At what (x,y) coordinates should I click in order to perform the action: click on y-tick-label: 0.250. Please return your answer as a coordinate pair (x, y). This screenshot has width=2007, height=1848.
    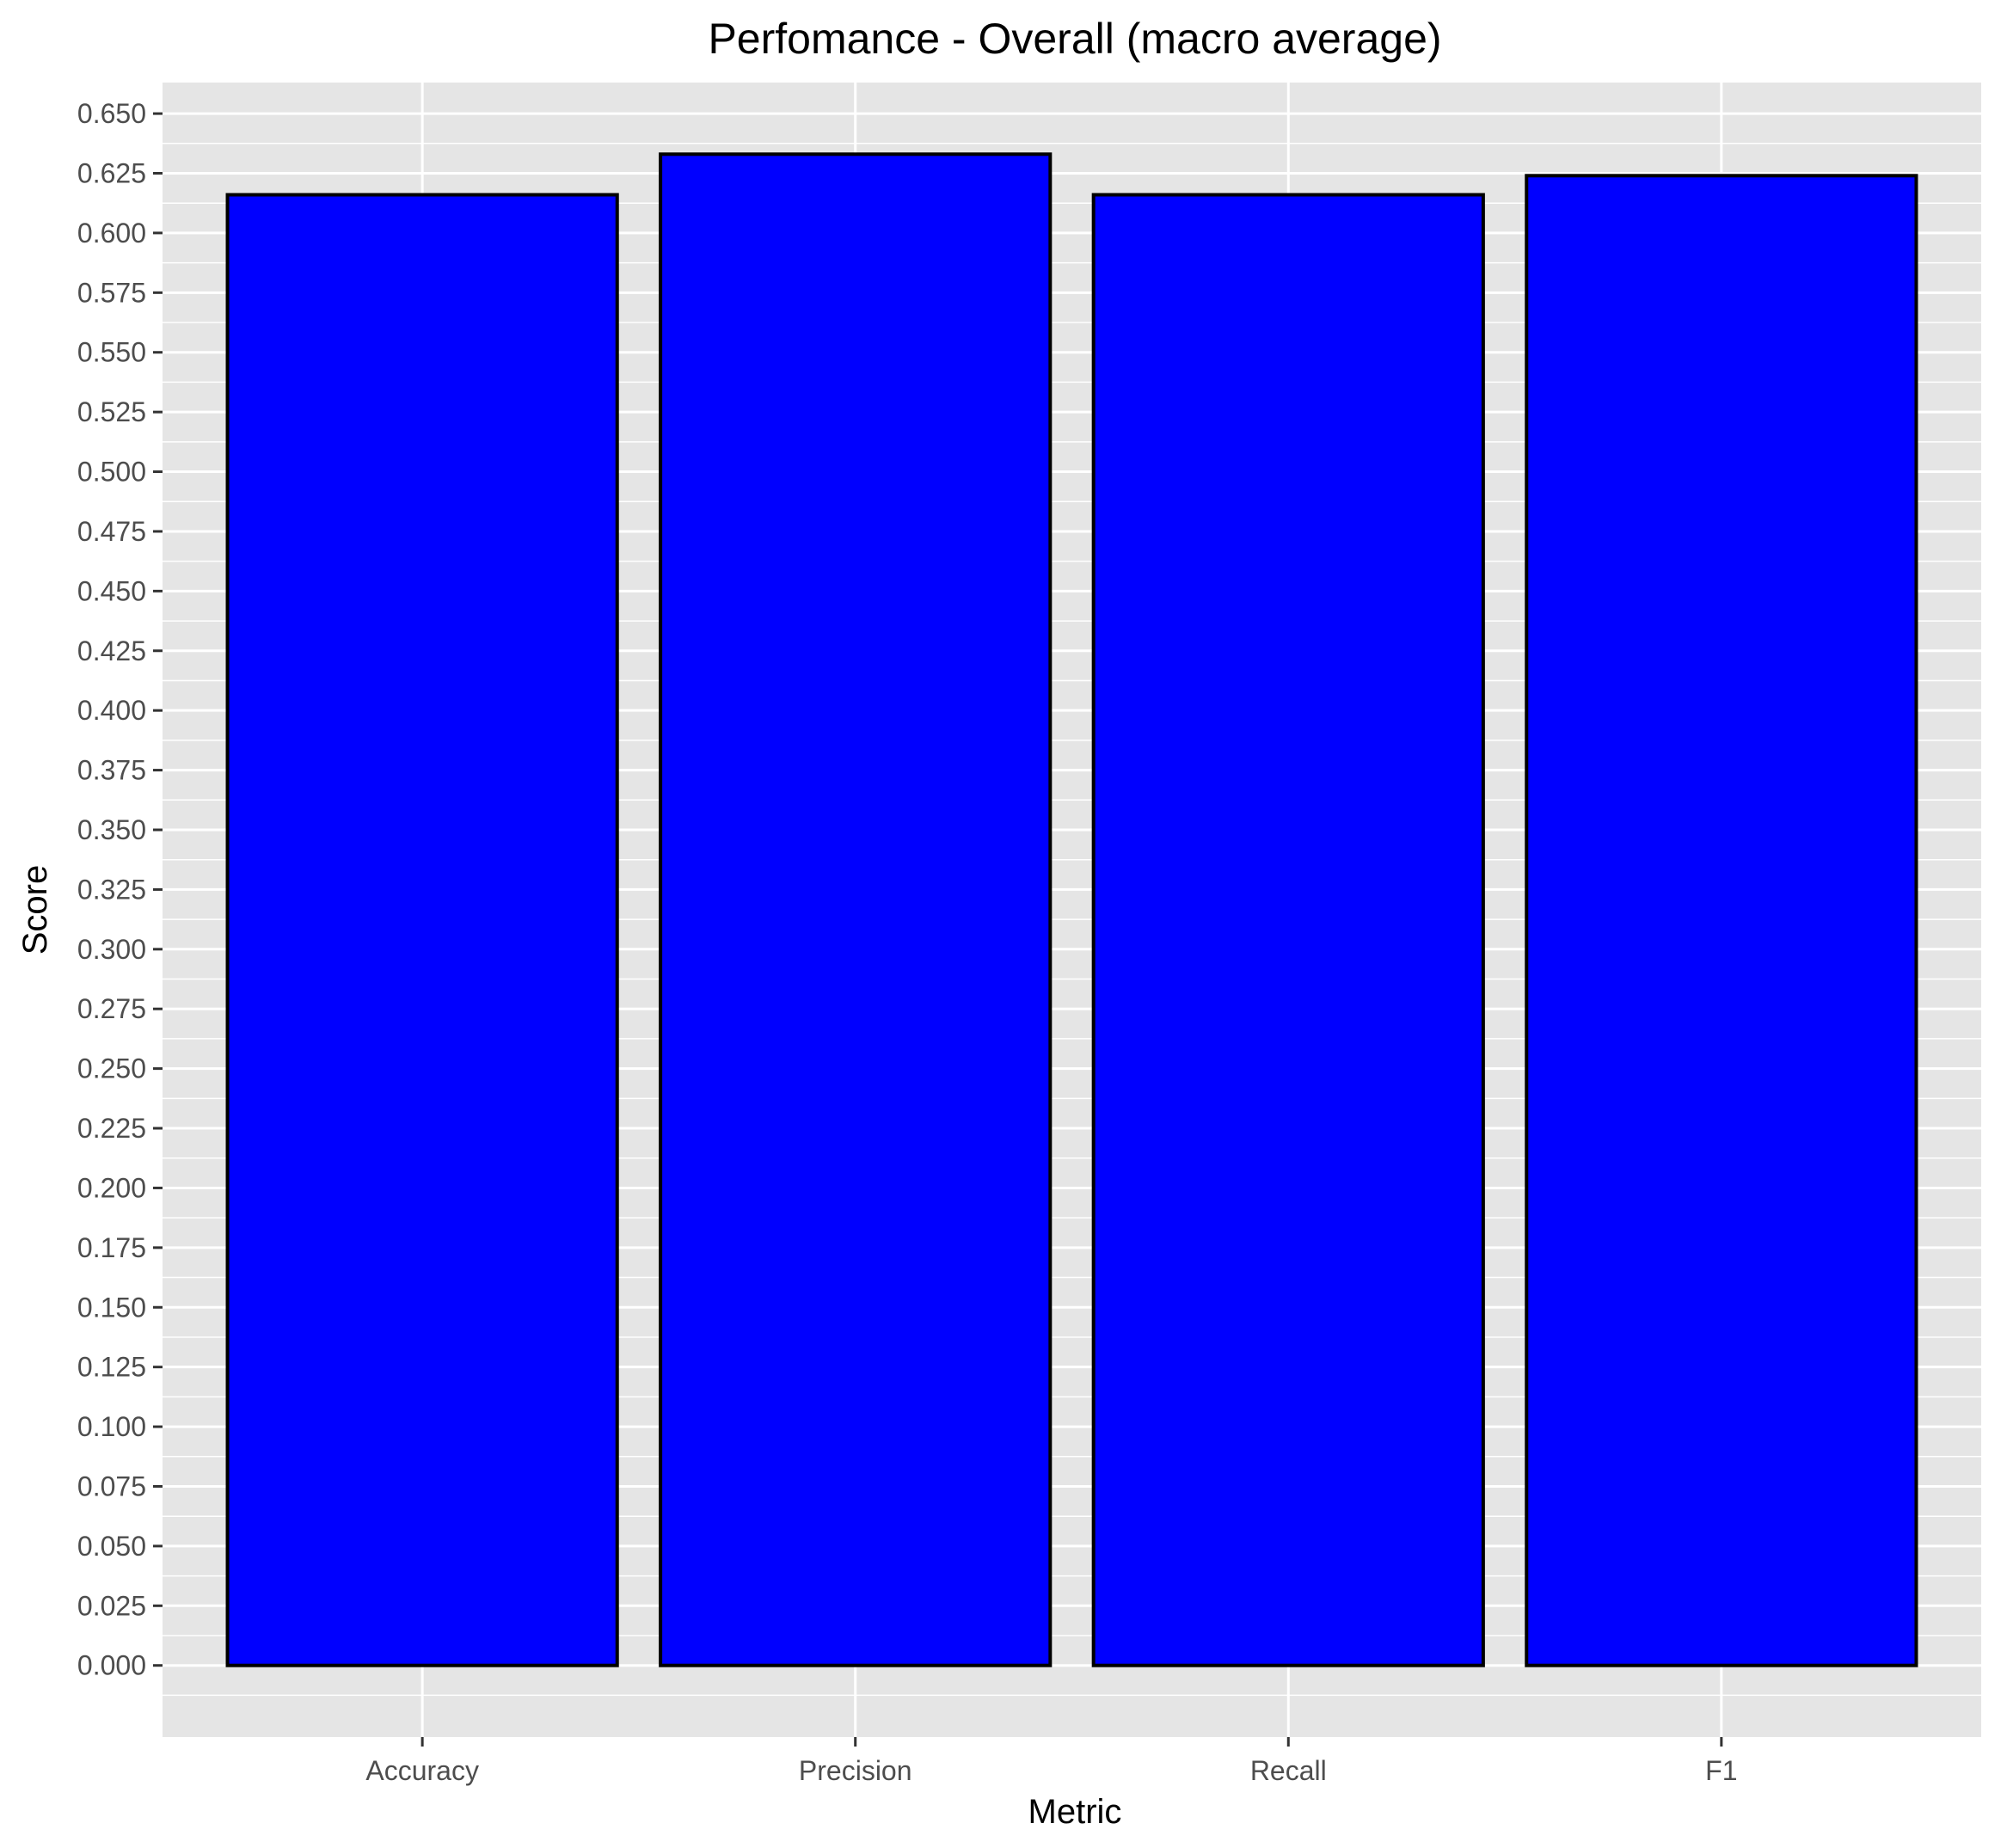
    Looking at the image, I should click on (112, 1068).